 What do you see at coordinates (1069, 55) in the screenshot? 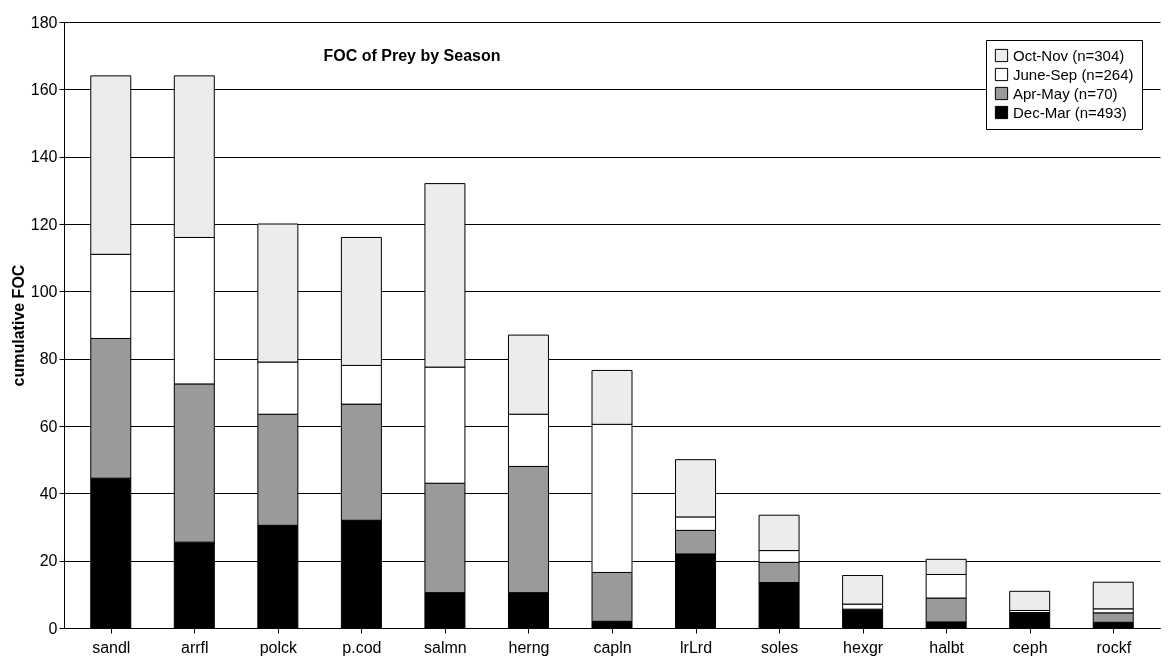
I see `legend-label: Oct-Nov (n=304)` at bounding box center [1069, 55].